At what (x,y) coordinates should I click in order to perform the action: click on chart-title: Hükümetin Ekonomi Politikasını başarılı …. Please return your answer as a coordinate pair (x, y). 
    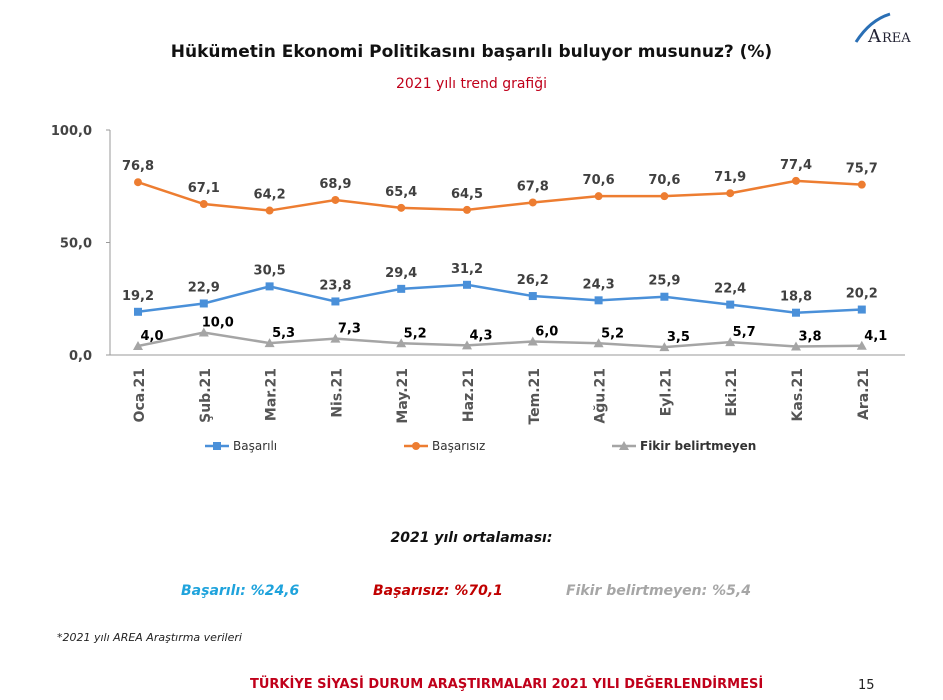
    Looking at the image, I should click on (471, 52).